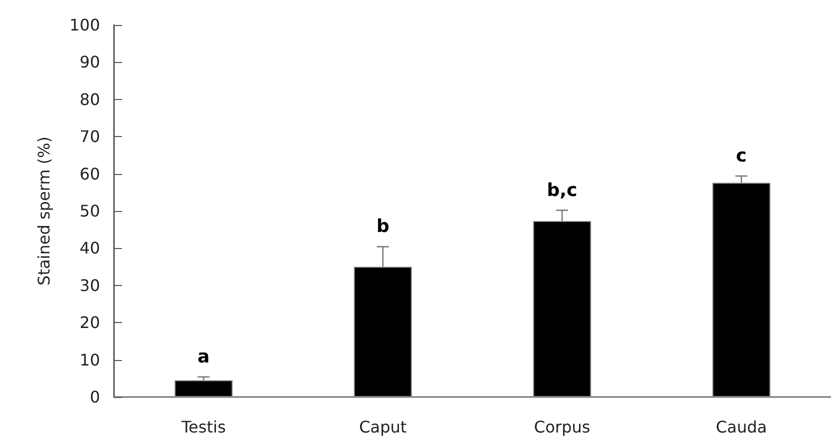 The image size is (831, 443). I want to click on y-tick-label: 10, so click(90, 360).